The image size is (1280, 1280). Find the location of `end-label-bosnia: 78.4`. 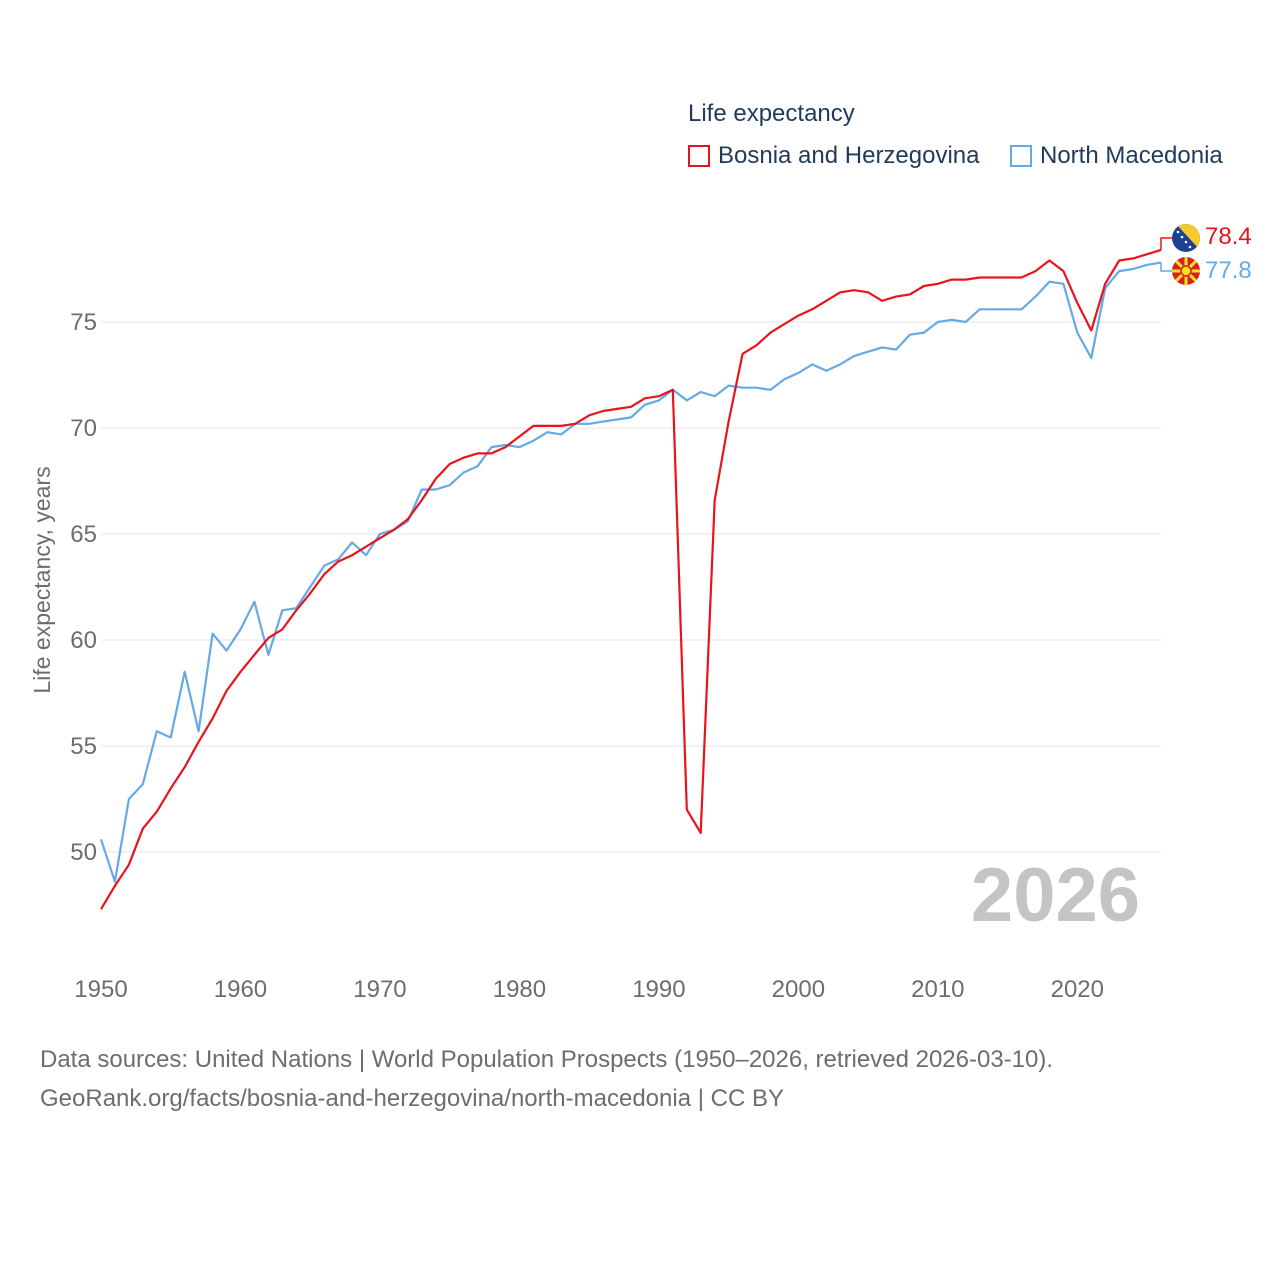

end-label-bosnia: 78.4 is located at coordinates (1228, 236).